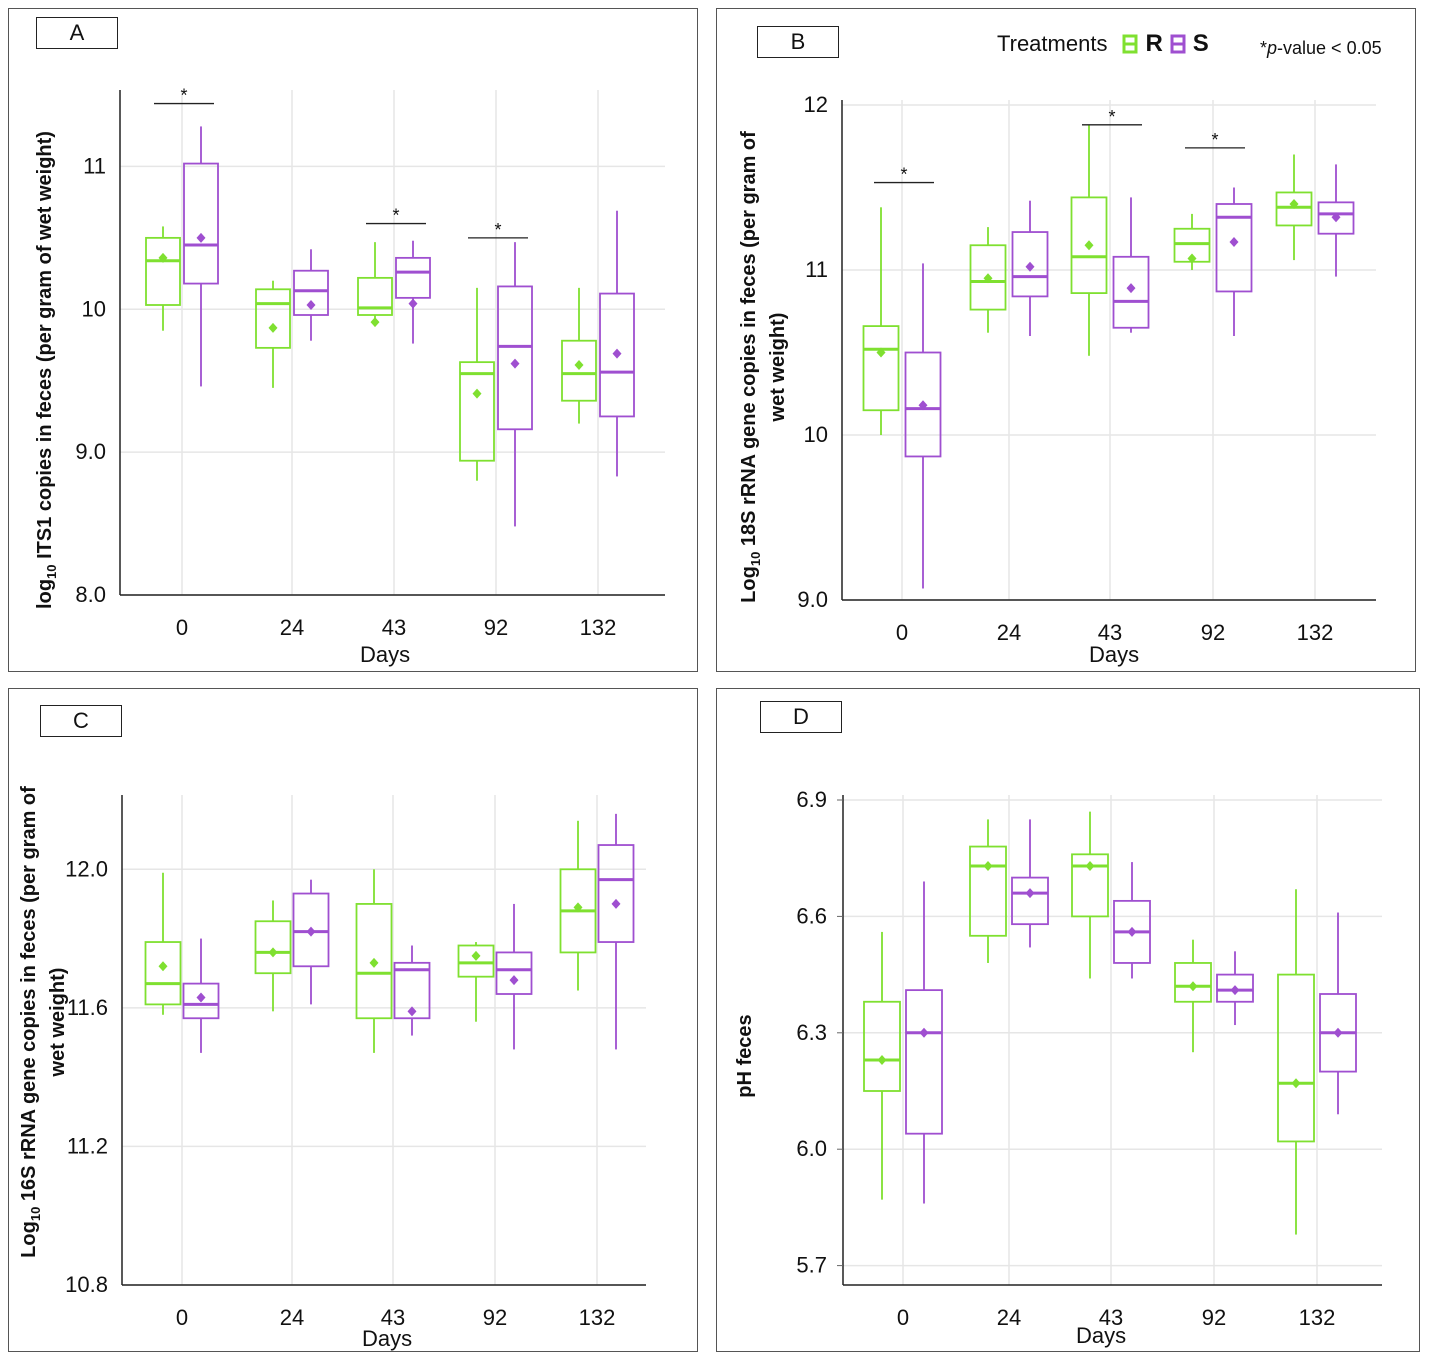 Image resolution: width=1429 pixels, height=1362 pixels. I want to click on y-tick-label: 8.0, so click(90, 594).